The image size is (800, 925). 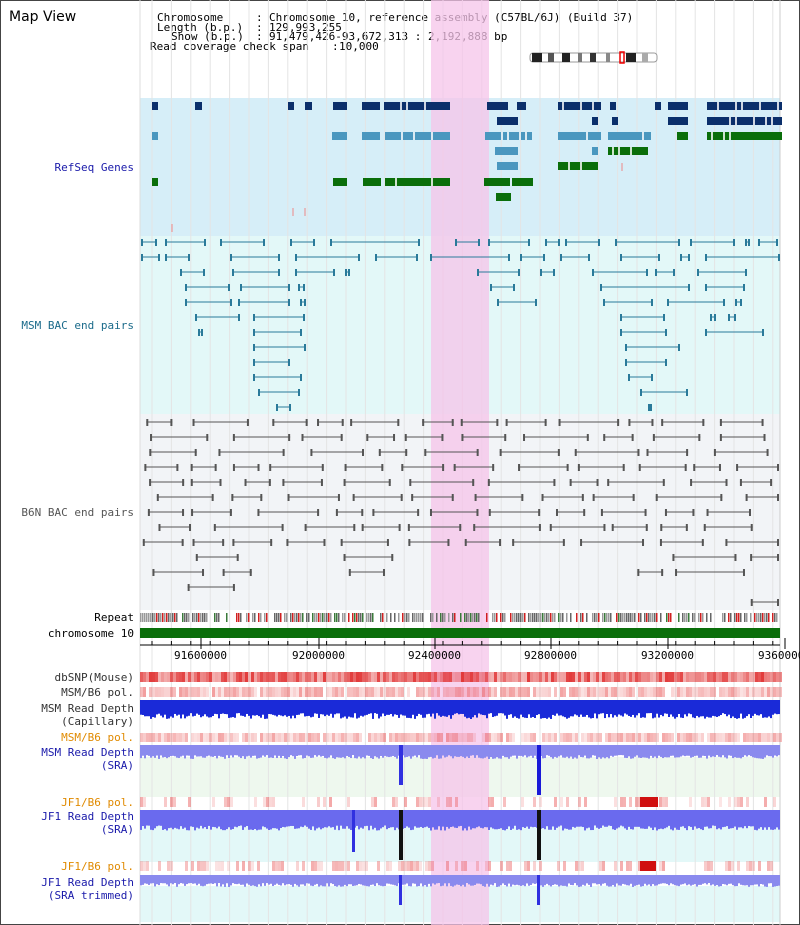 What do you see at coordinates (730, 136) in the screenshot?
I see `gene-exon-gap` at bounding box center [730, 136].